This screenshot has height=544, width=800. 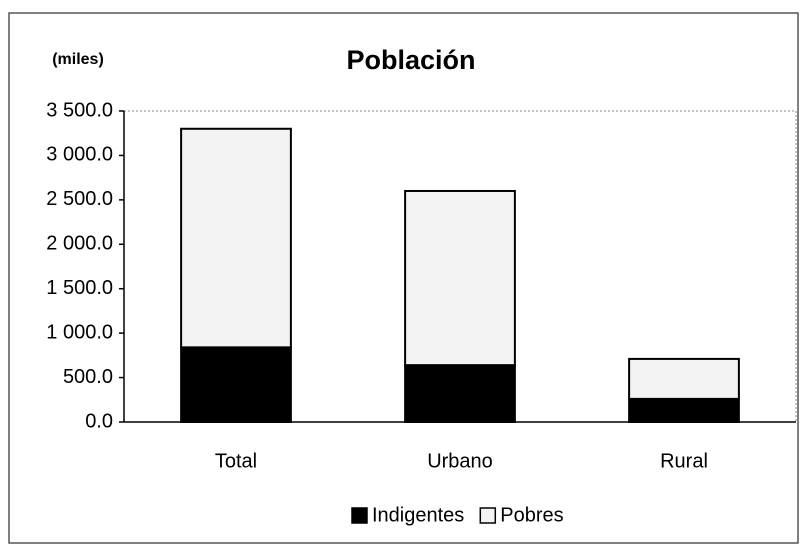 I want to click on legend-label: Pobres, so click(x=531, y=515).